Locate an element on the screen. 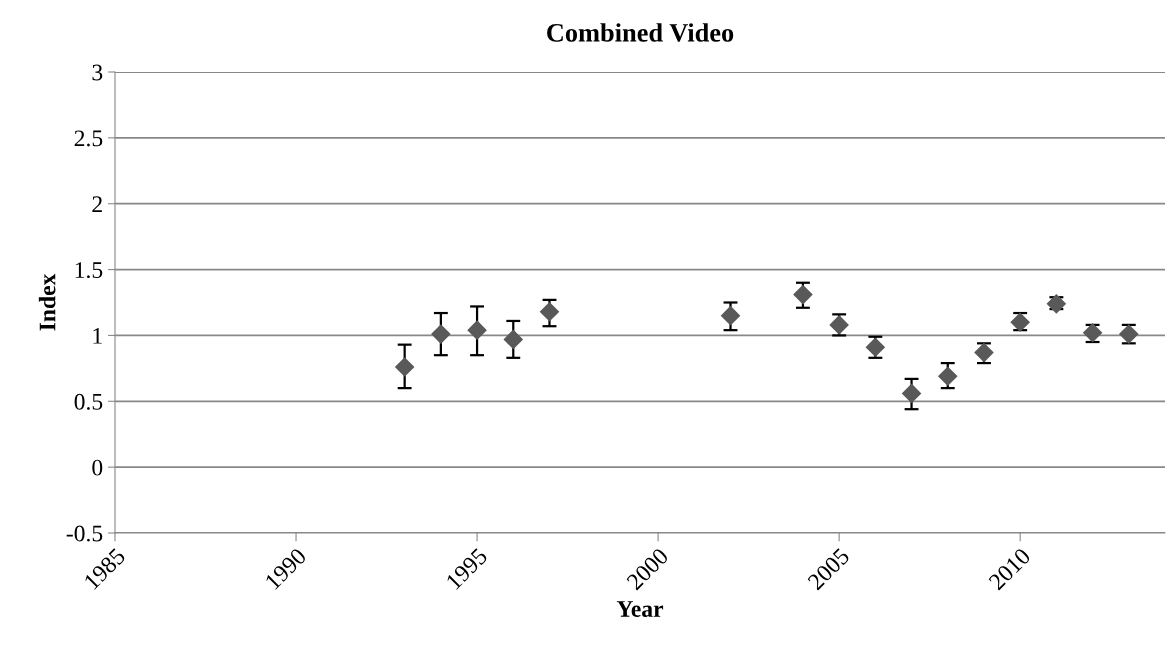  chart-title: Combined Video is located at coordinates (640, 32).